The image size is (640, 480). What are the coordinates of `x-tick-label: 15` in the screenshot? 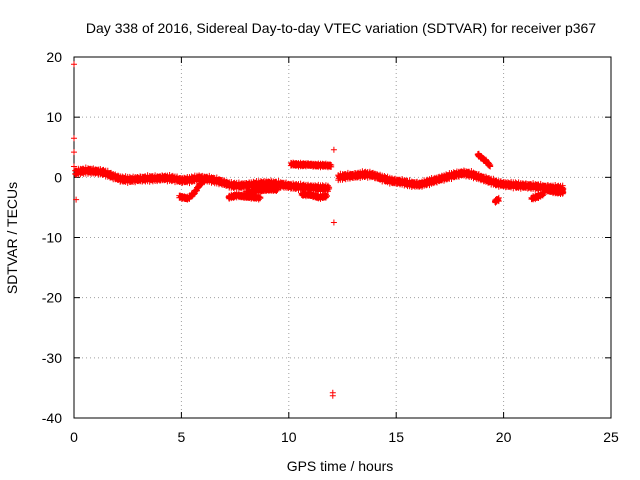 It's located at (396, 437).